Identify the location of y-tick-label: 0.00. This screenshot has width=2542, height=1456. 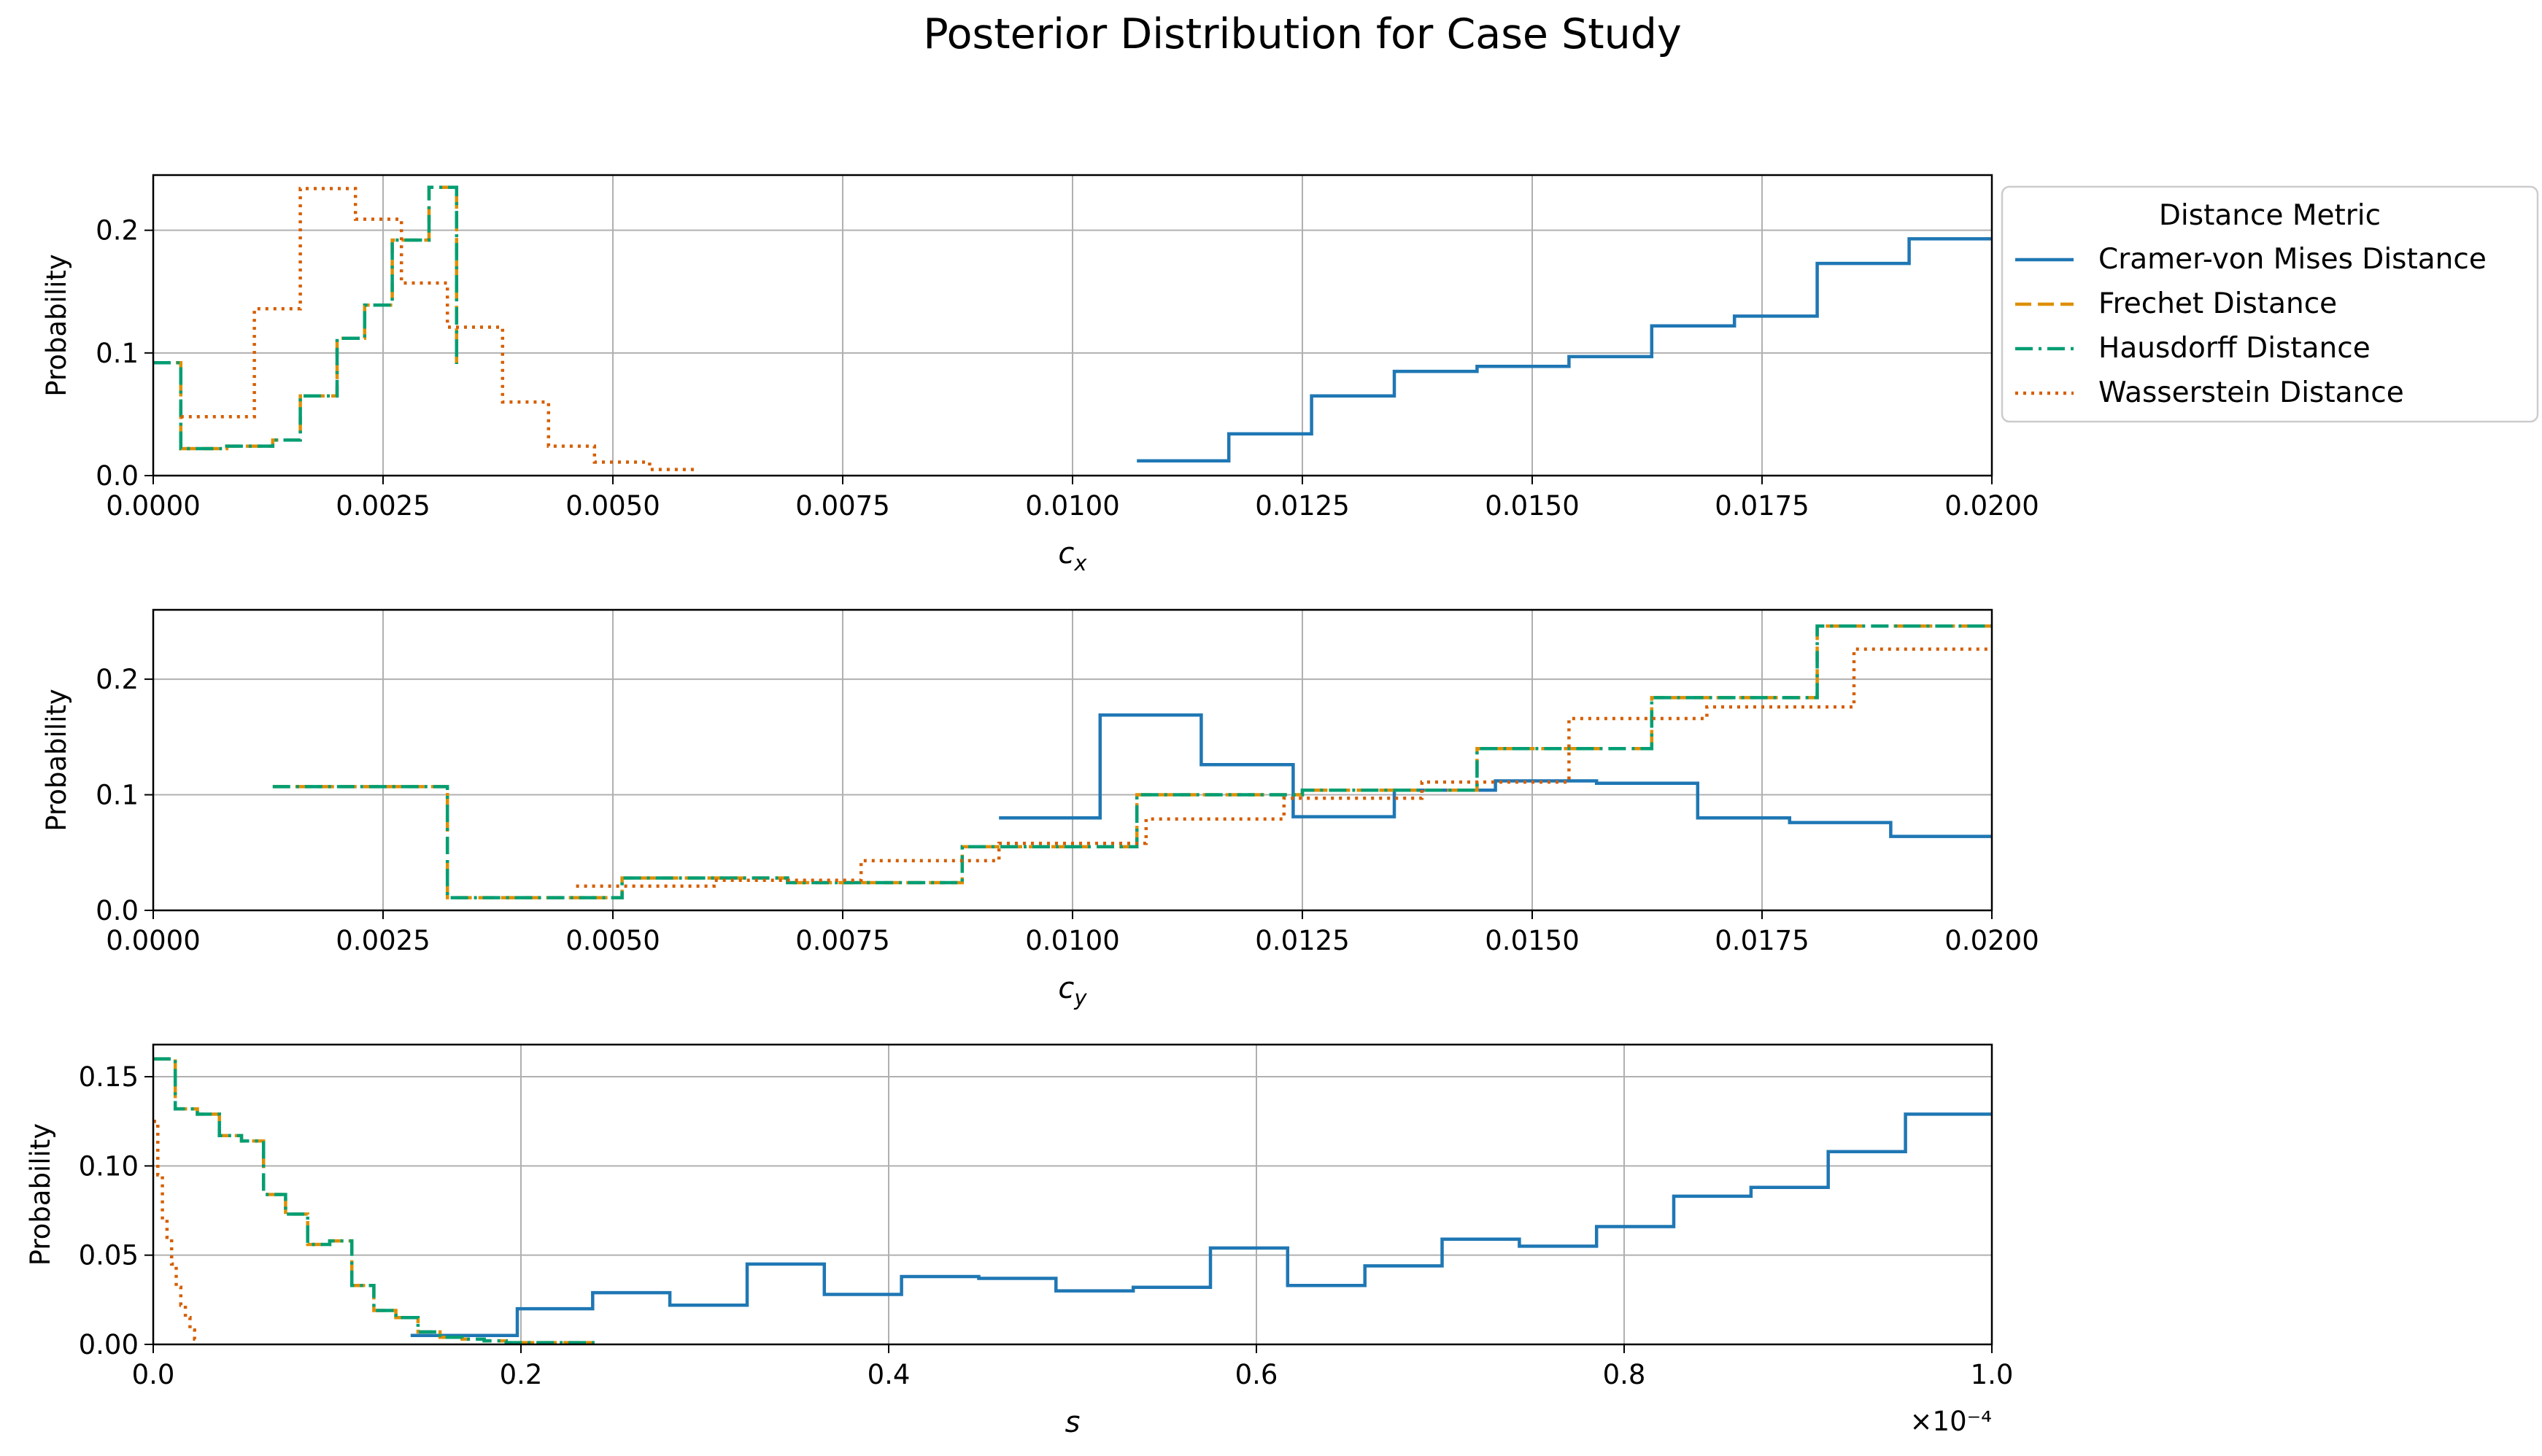
(109, 1344).